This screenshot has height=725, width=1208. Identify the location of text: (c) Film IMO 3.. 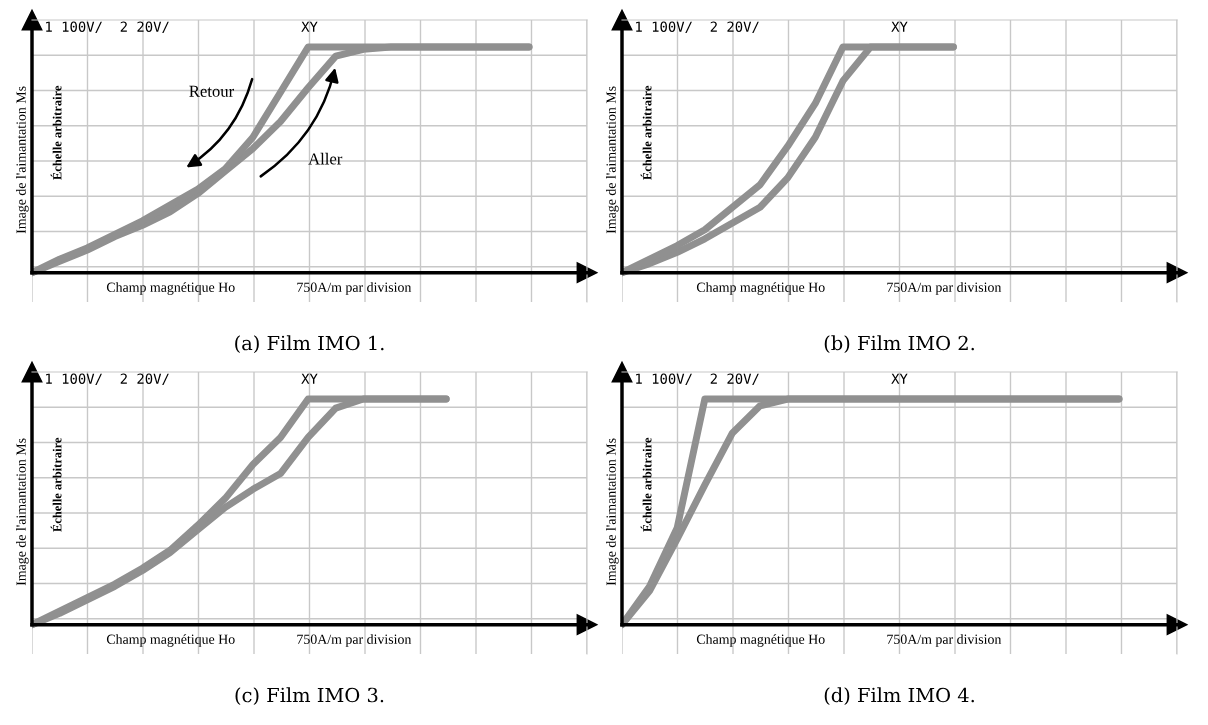
(309, 696).